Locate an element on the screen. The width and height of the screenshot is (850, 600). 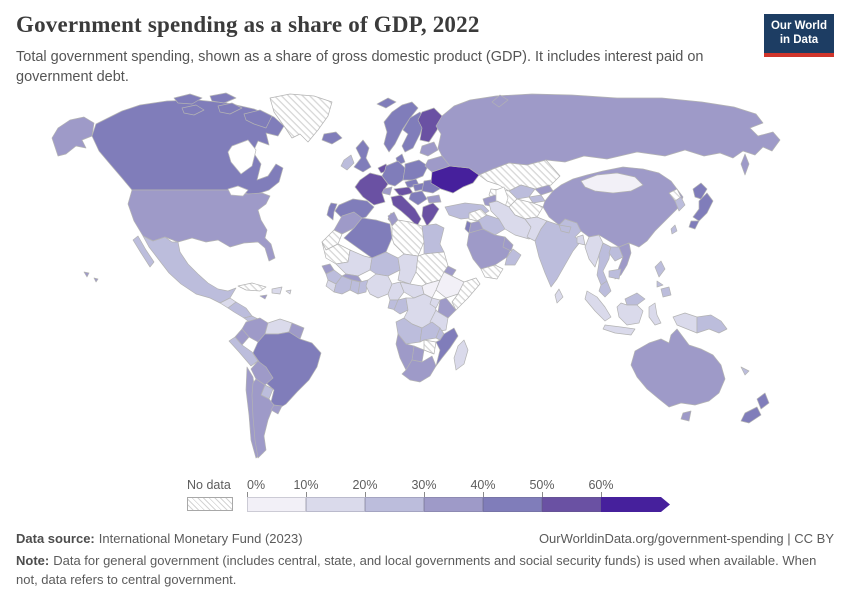
region-taiwan is located at coordinates (674, 229).